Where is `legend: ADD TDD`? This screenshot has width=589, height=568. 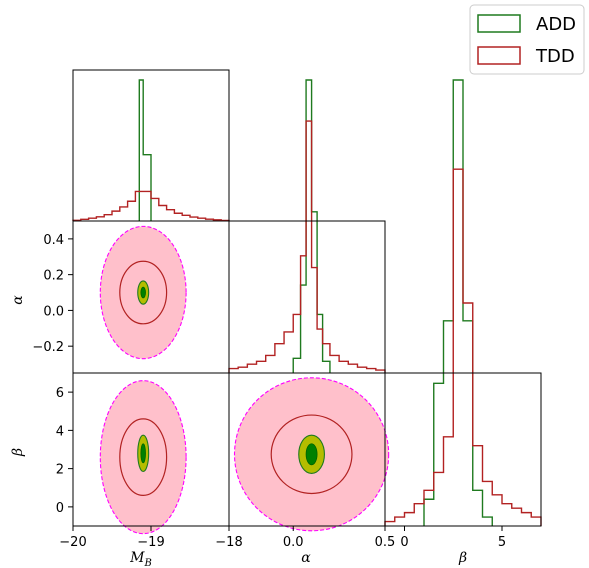 legend: ADD TDD is located at coordinates (527, 39).